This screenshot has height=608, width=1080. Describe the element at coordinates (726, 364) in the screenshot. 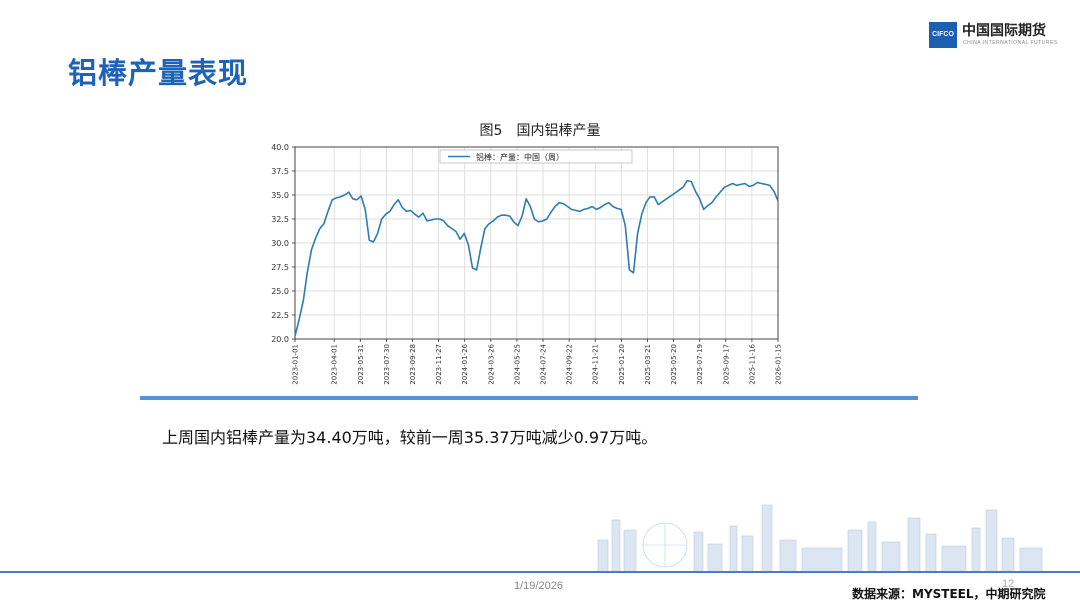

I see `x-tick-label: 2025-09-17` at that location.